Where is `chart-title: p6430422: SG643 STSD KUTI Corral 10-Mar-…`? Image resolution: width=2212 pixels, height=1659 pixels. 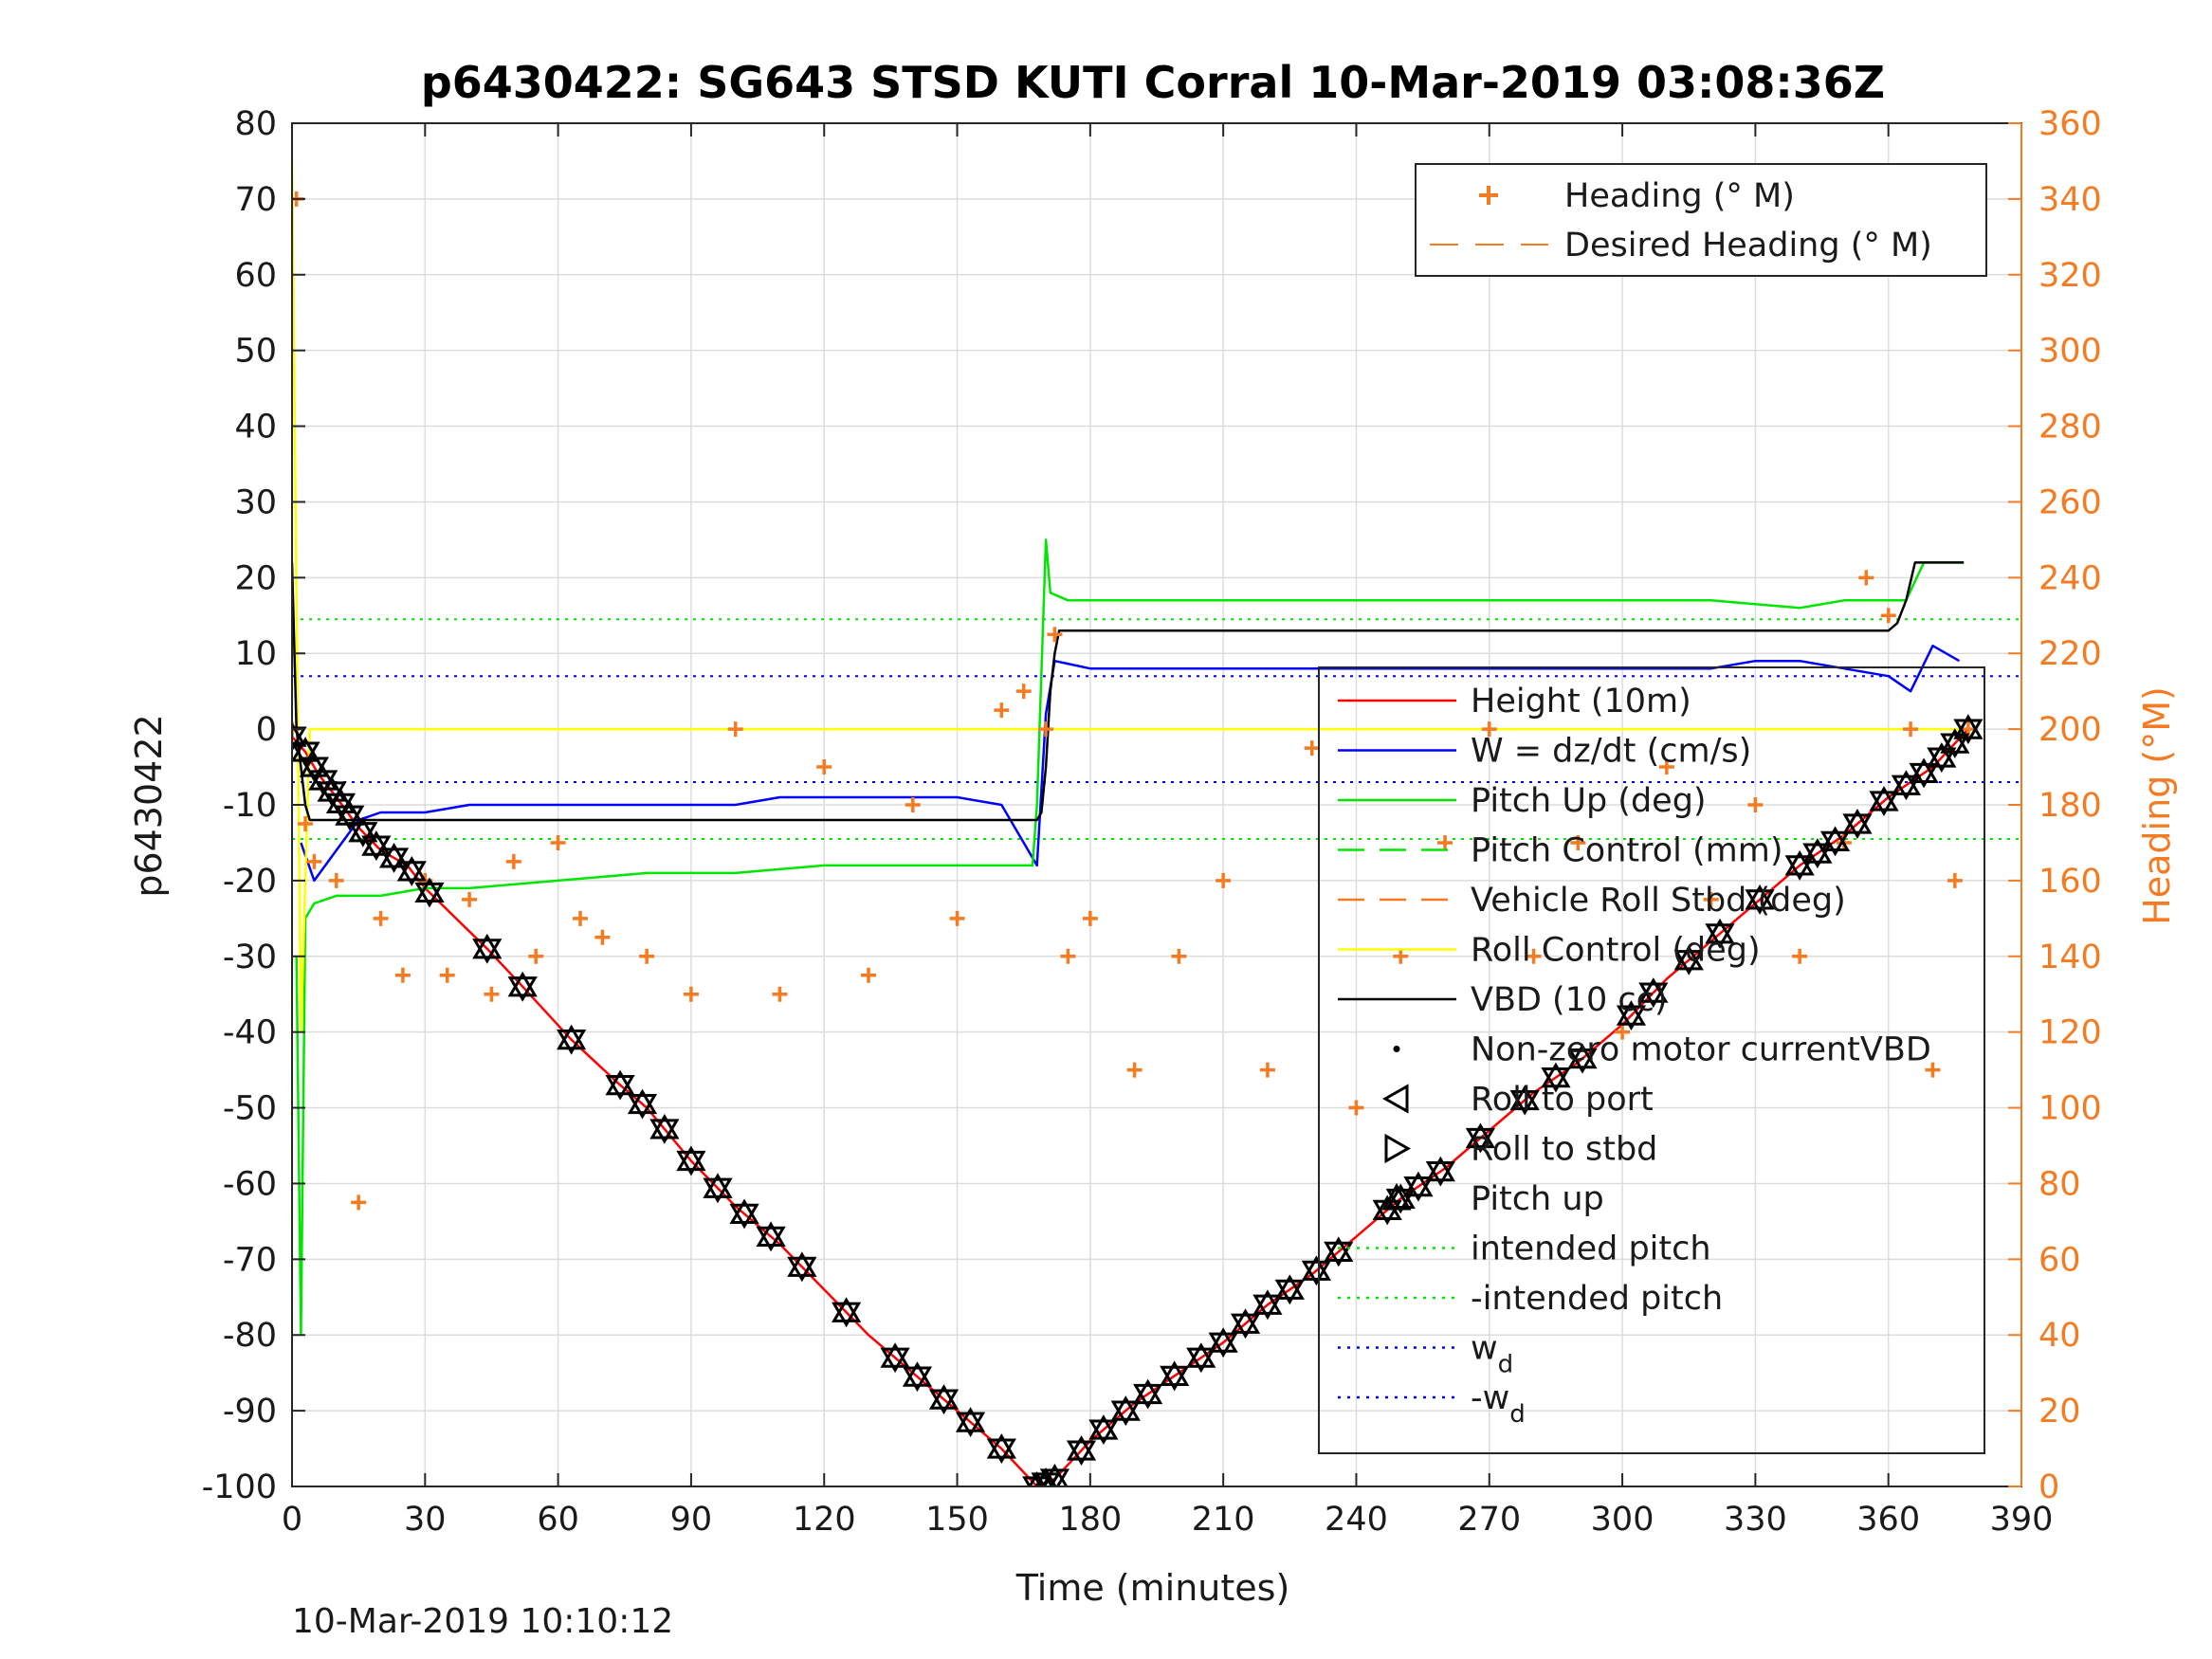 chart-title: p6430422: SG643 STSD KUTI Corral 10-Mar-… is located at coordinates (1153, 82).